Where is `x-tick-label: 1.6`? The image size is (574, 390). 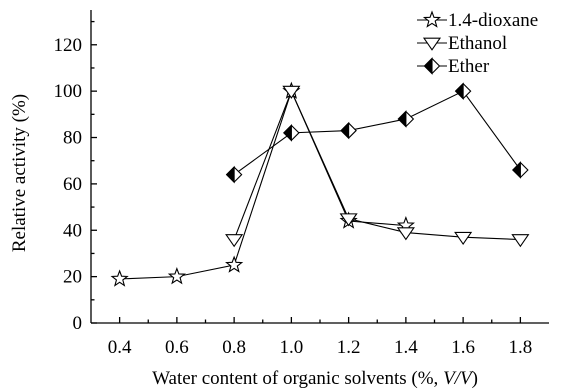
x-tick-label: 1.6 is located at coordinates (463, 347).